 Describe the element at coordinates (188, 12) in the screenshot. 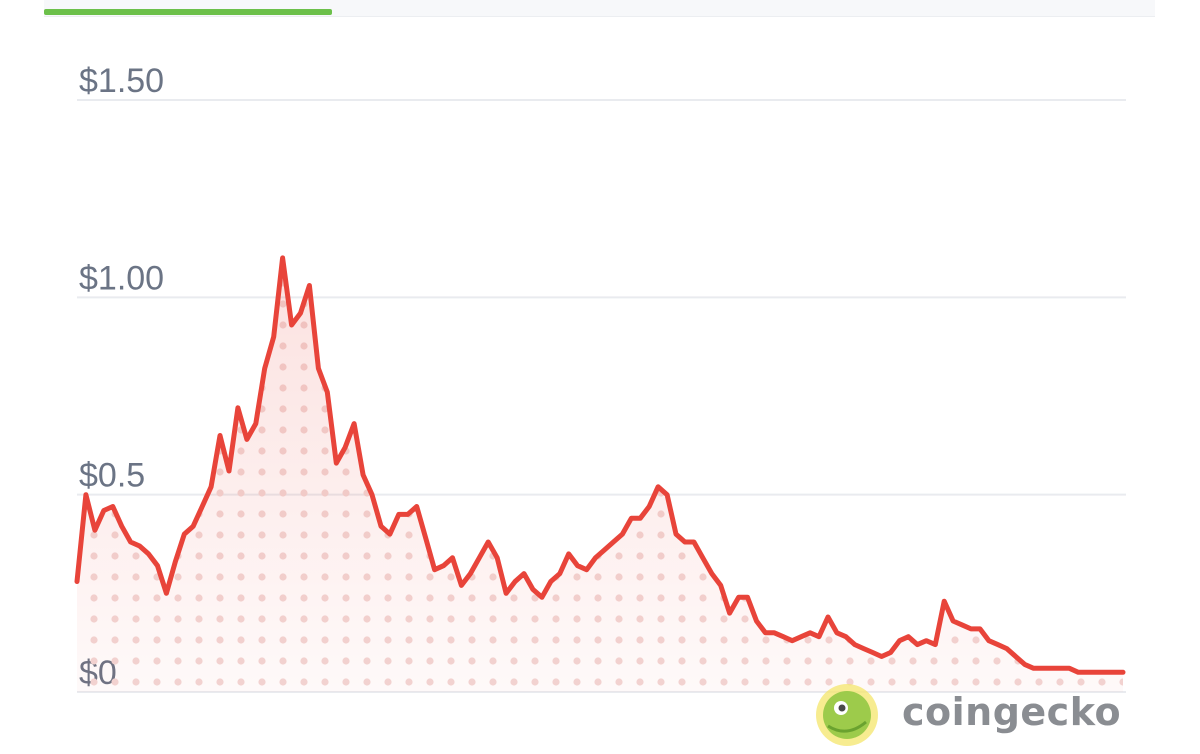

I see `active-tab-indicator` at that location.